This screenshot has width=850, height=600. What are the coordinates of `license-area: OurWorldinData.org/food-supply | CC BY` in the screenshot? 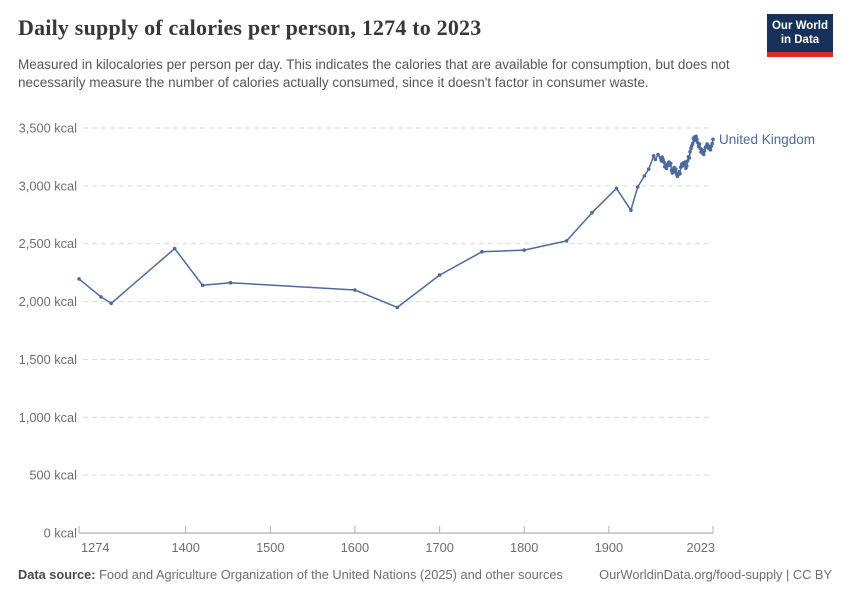 It's located at (715, 574).